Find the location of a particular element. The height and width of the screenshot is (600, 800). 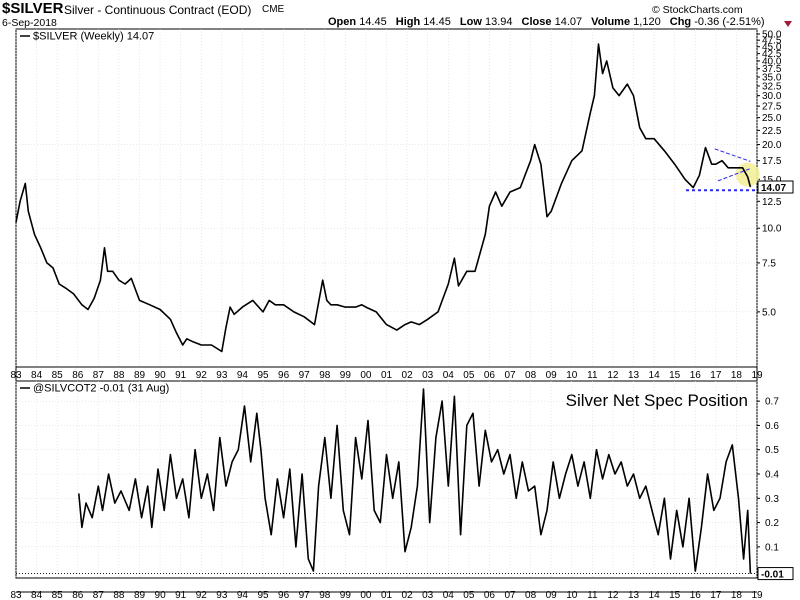

high-label: High is located at coordinates (408, 22).